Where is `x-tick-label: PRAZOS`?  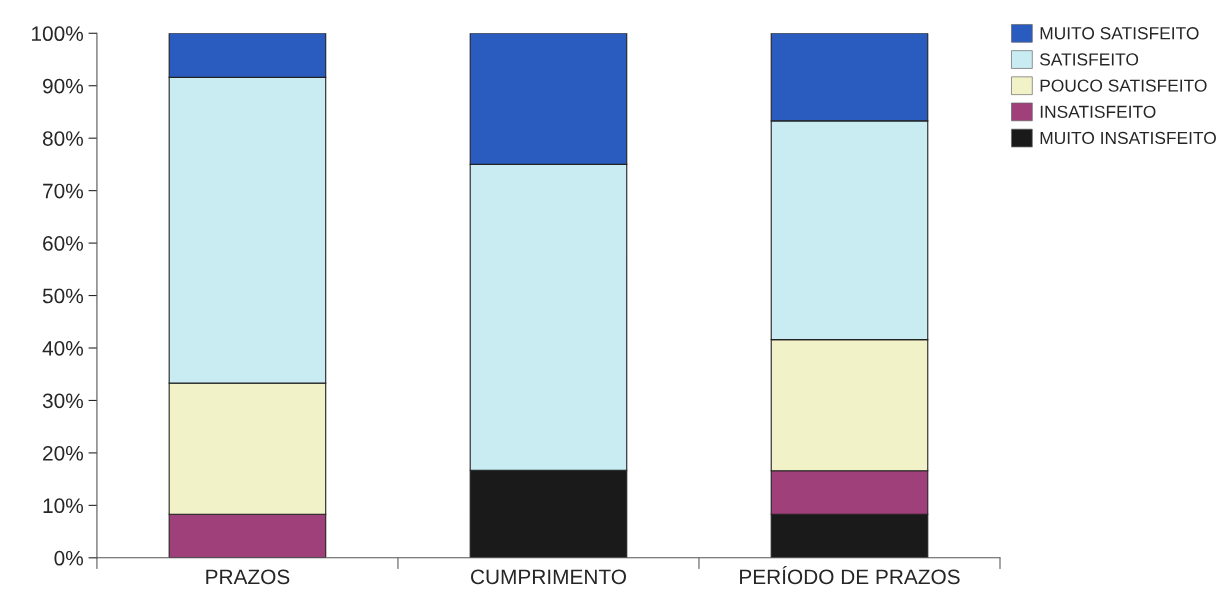 x-tick-label: PRAZOS is located at coordinates (248, 577).